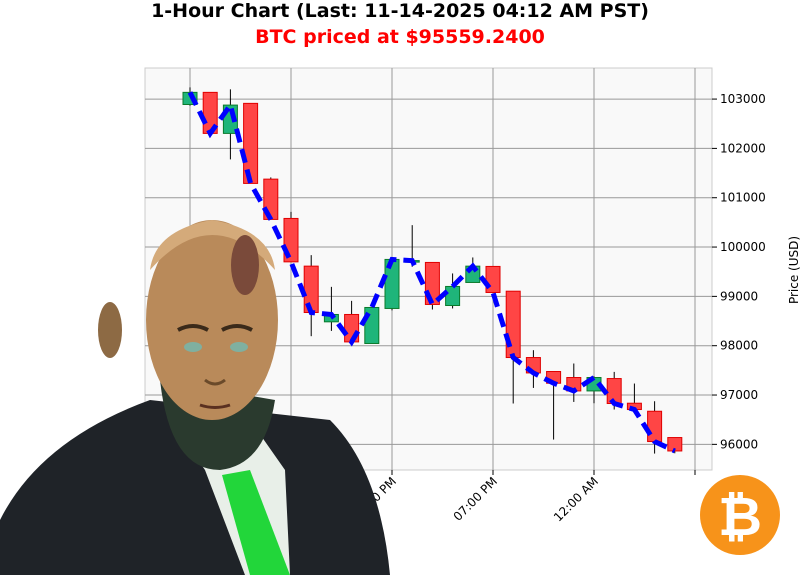  What do you see at coordinates (743, 99) in the screenshot?
I see `y-tick-label: 103000` at bounding box center [743, 99].